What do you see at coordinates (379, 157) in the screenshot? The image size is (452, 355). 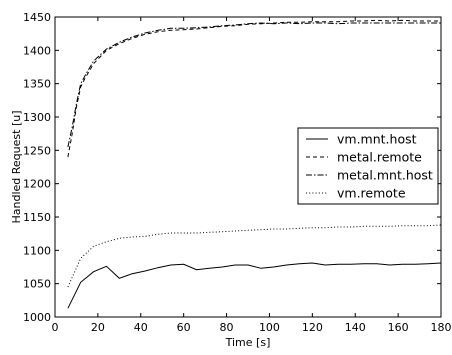 I see `legend-label-metal-remote: metal.remote` at bounding box center [379, 157].